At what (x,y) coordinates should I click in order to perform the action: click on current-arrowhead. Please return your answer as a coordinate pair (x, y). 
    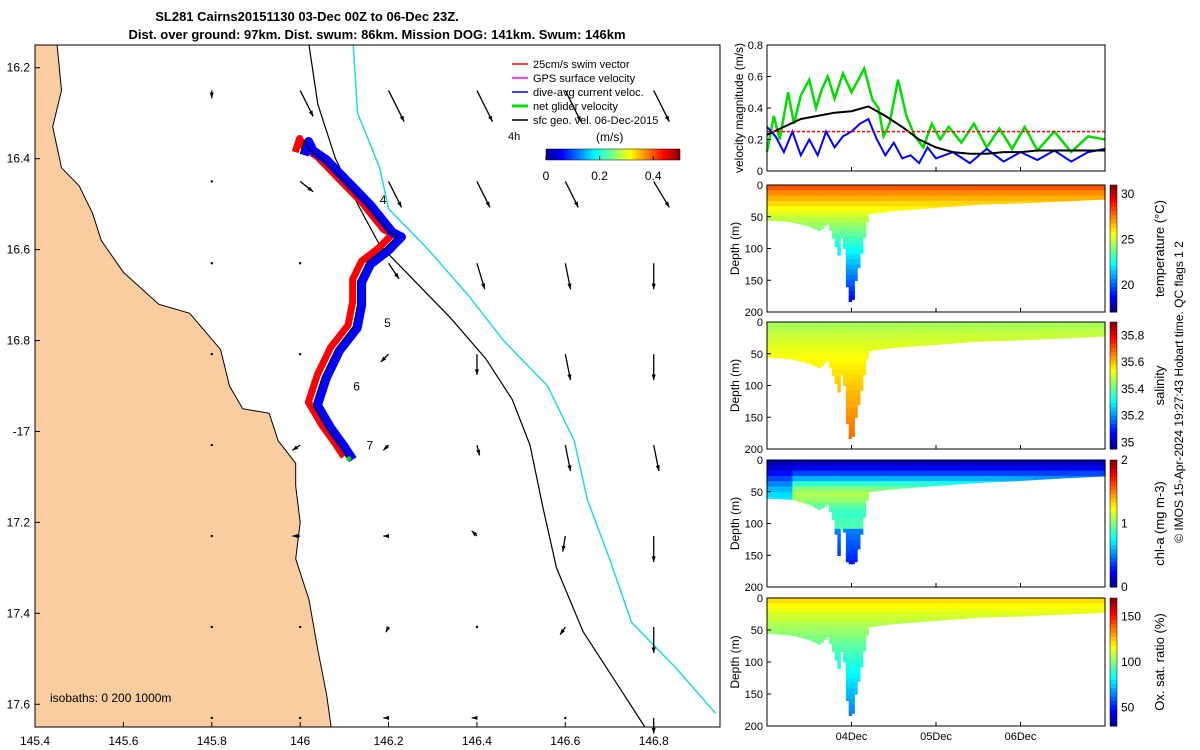
    Looking at the image, I should click on (487, 204).